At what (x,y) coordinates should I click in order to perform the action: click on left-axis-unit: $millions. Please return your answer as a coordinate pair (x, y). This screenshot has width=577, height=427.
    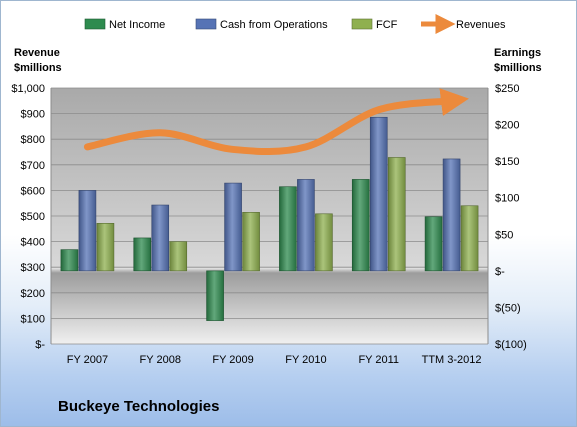
    Looking at the image, I should click on (38, 68).